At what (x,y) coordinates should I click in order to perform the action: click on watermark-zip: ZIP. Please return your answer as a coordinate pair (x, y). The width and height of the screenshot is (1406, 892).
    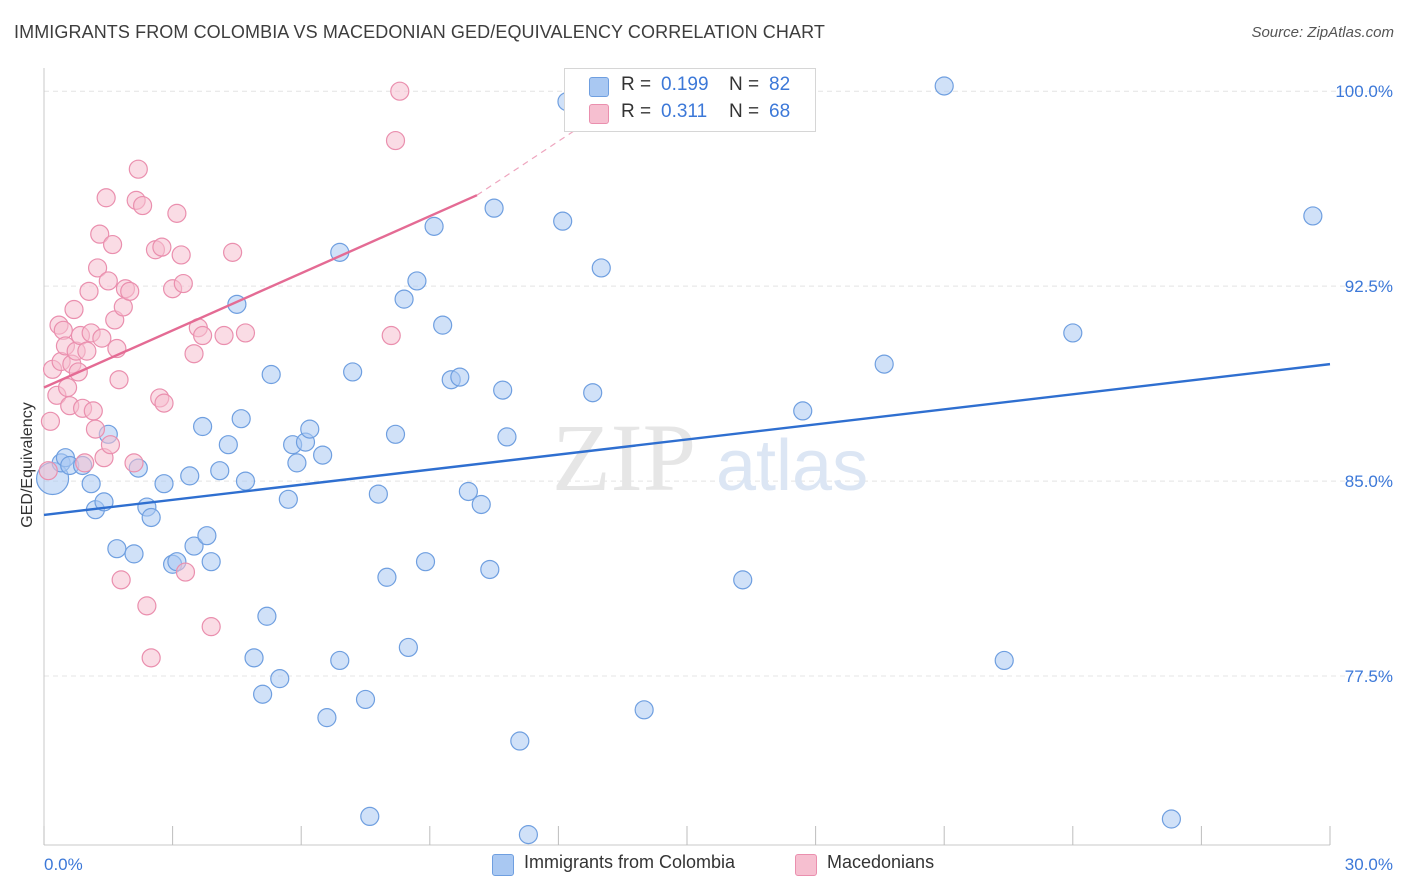
    Looking at the image, I should click on (624, 457).